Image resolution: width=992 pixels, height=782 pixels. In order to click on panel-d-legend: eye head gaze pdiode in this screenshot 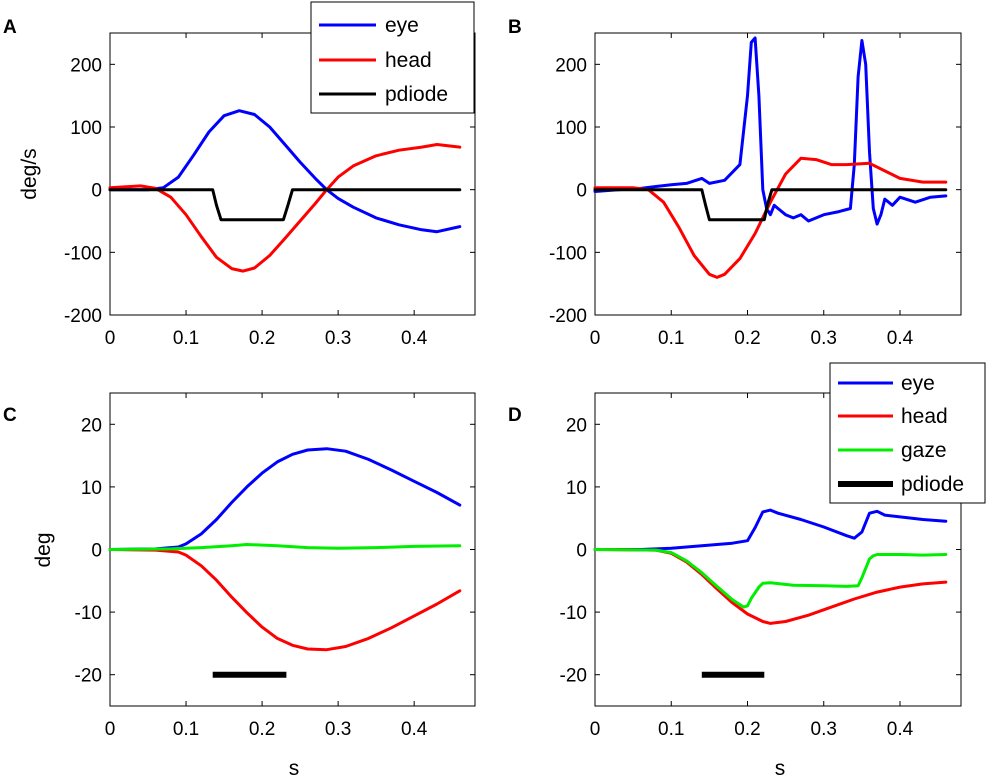, I will do `click(907, 433)`.